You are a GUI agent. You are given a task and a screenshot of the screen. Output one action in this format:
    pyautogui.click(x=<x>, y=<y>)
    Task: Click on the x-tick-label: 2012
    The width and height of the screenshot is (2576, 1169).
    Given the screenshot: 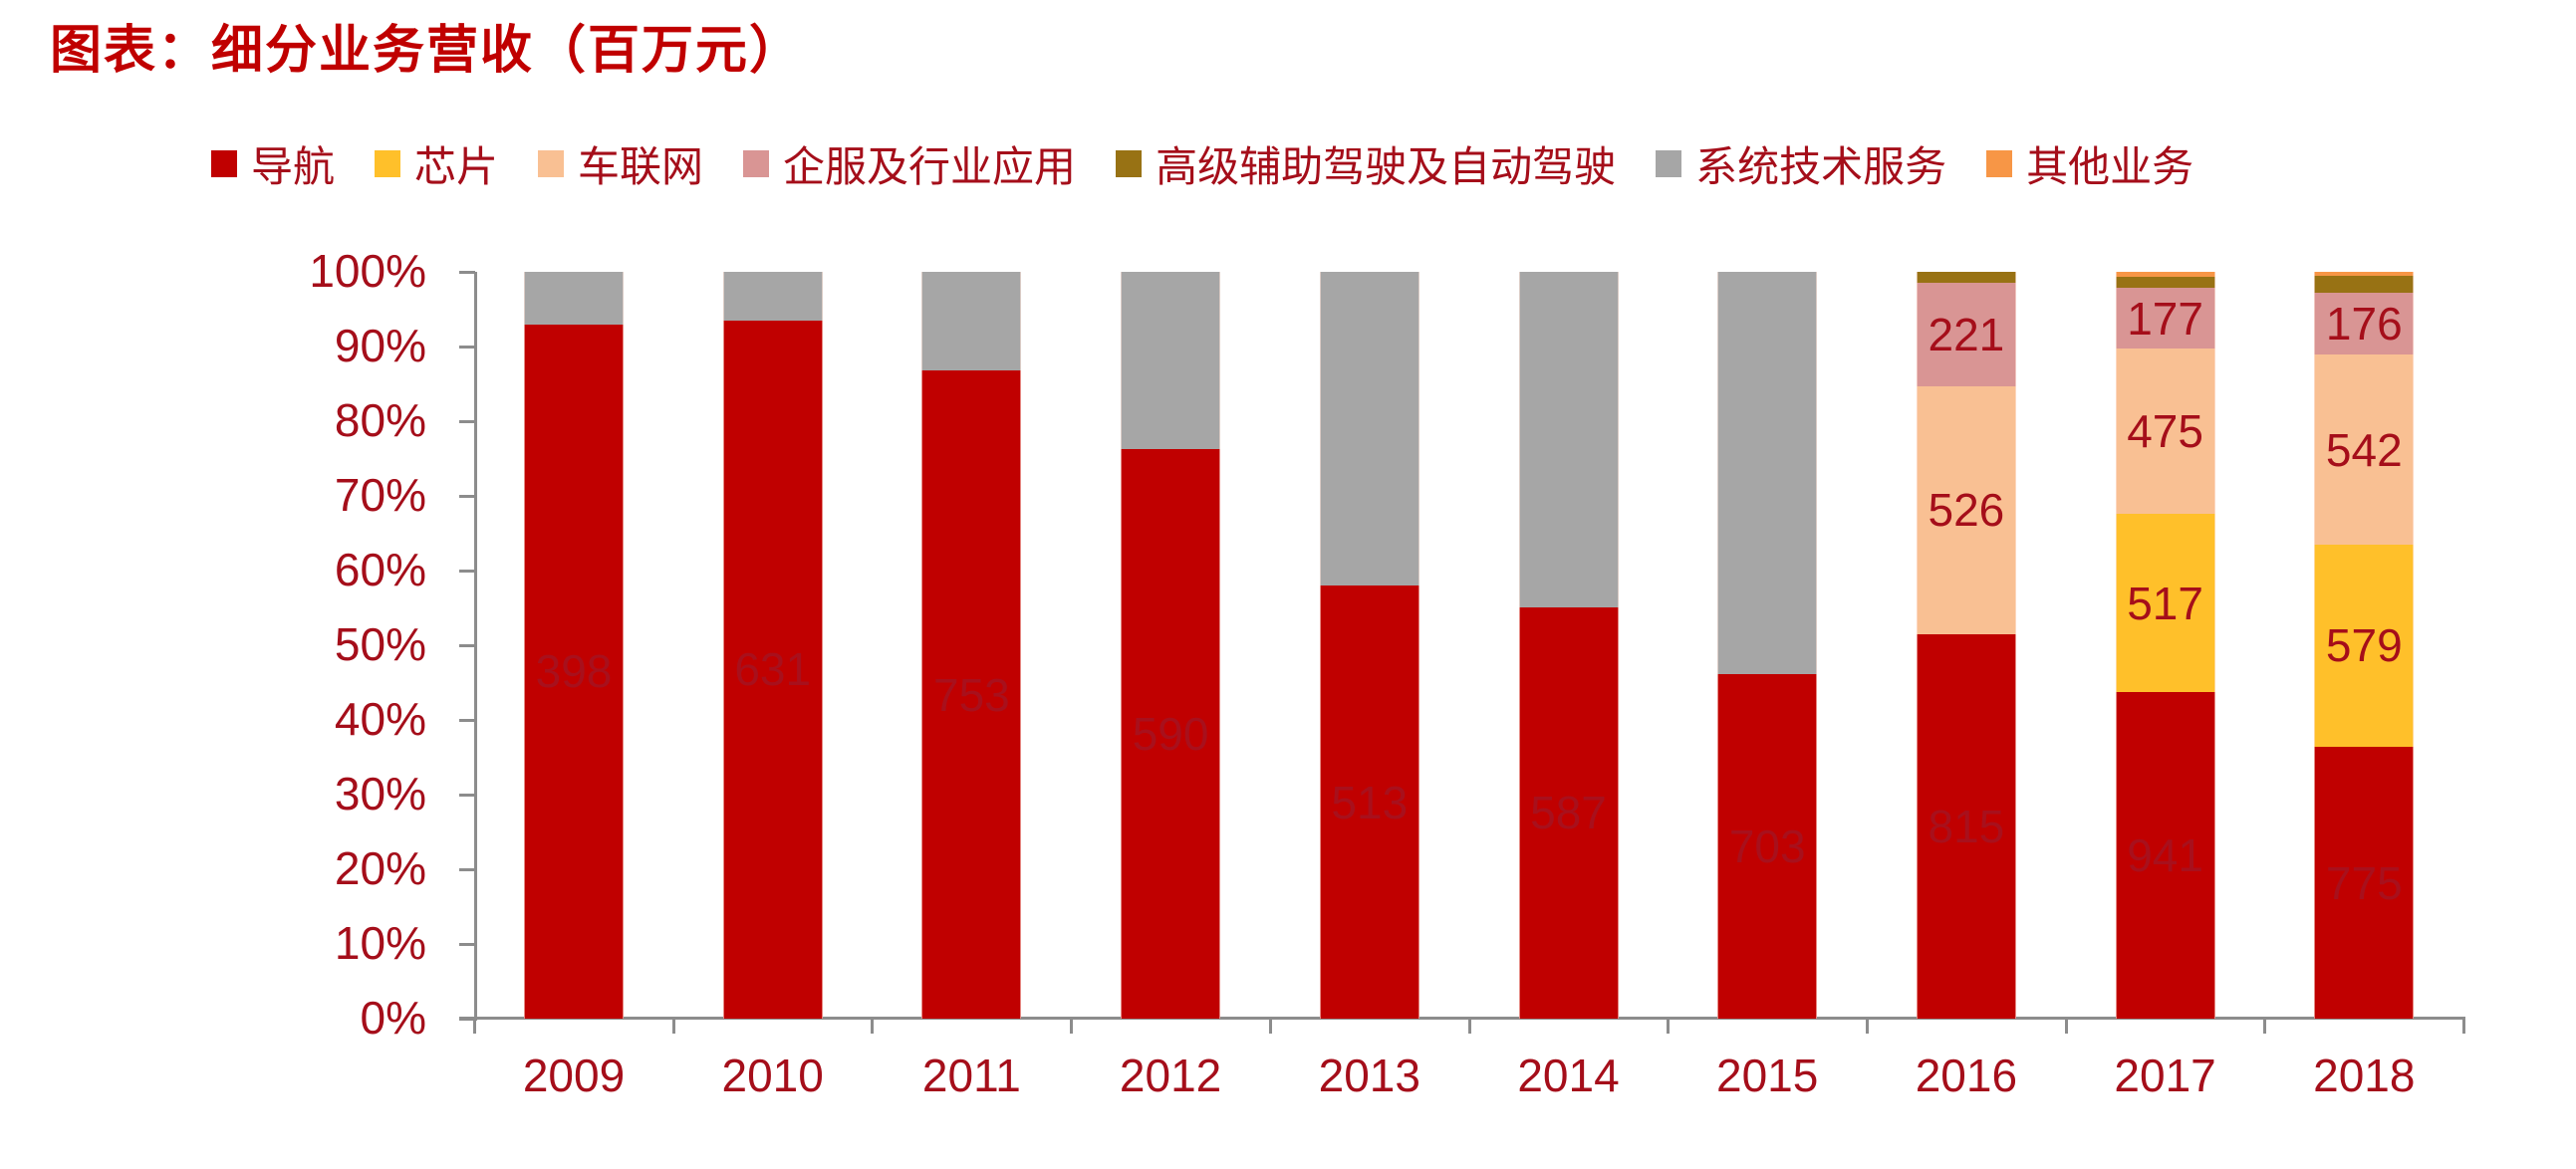 What is the action you would take?
    pyautogui.click(x=1170, y=1076)
    